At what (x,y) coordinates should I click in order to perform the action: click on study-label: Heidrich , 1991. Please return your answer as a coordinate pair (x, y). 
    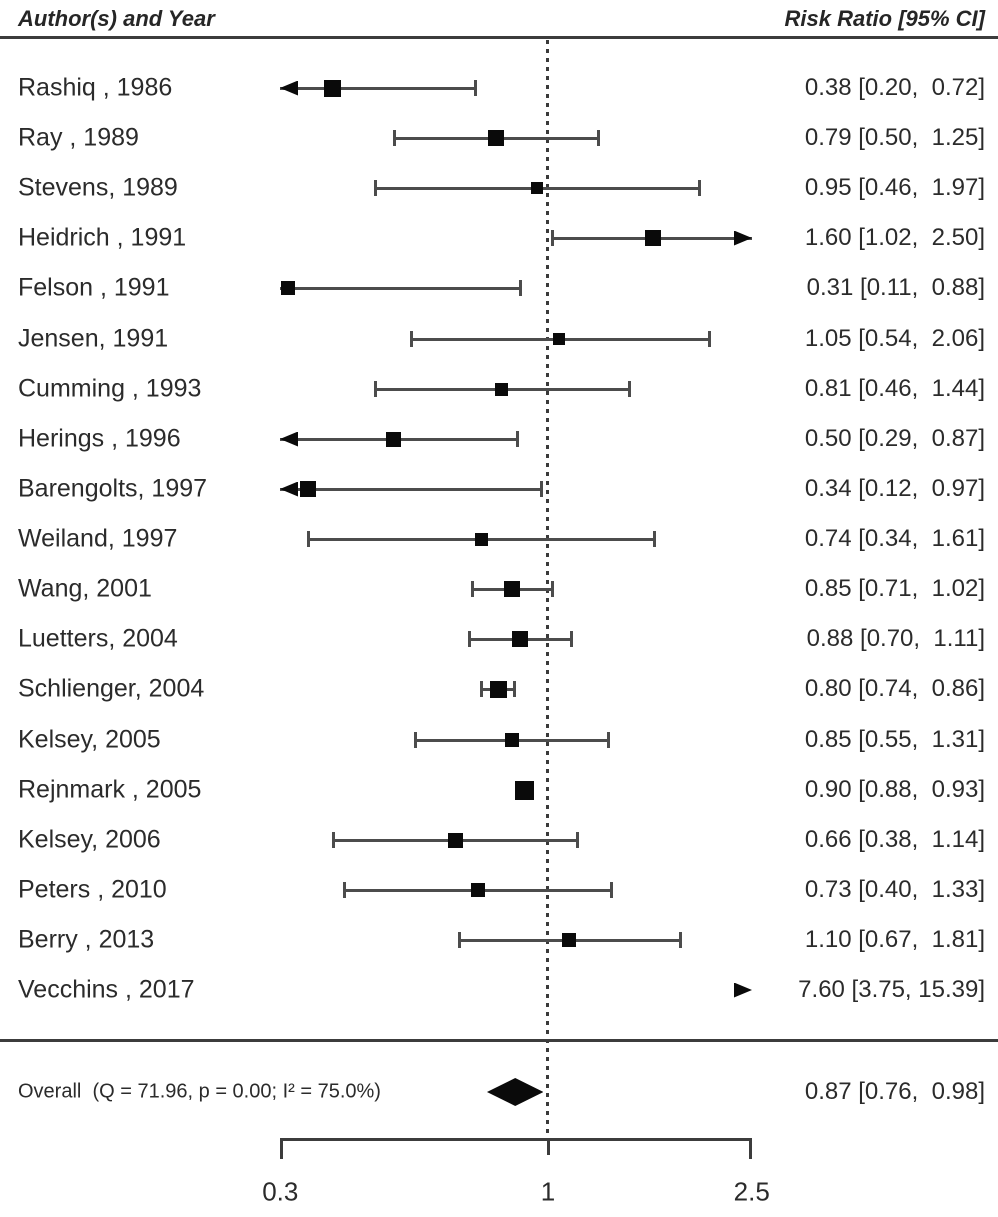
    Looking at the image, I should click on (102, 237).